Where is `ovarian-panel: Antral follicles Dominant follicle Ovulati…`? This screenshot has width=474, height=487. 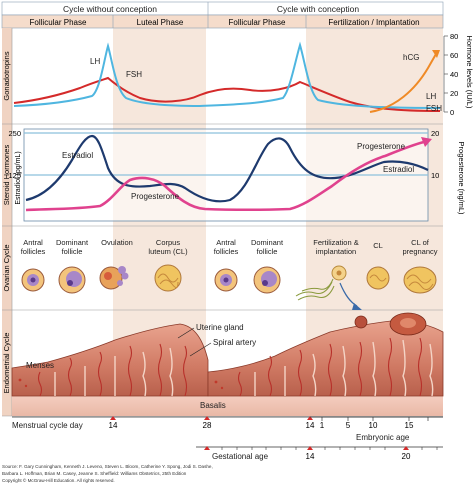
ovarian-panel: Antral follicles Dominant follicle Ovulati… is located at coordinates (229, 274).